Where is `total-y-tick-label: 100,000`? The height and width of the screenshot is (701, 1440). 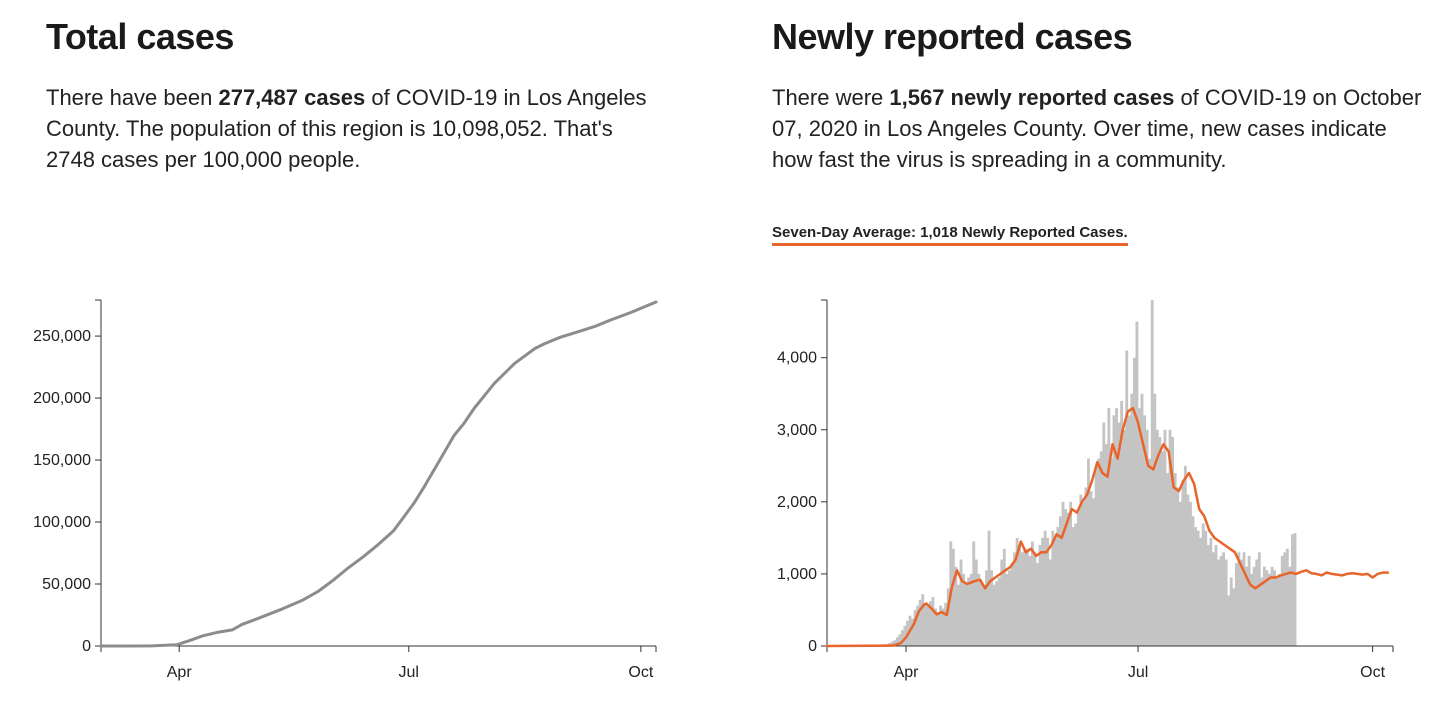
total-y-tick-label: 100,000 is located at coordinates (62, 522).